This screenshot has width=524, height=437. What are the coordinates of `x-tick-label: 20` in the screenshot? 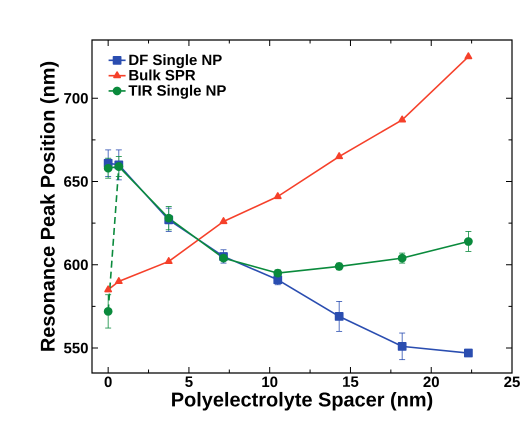 It's located at (431, 382).